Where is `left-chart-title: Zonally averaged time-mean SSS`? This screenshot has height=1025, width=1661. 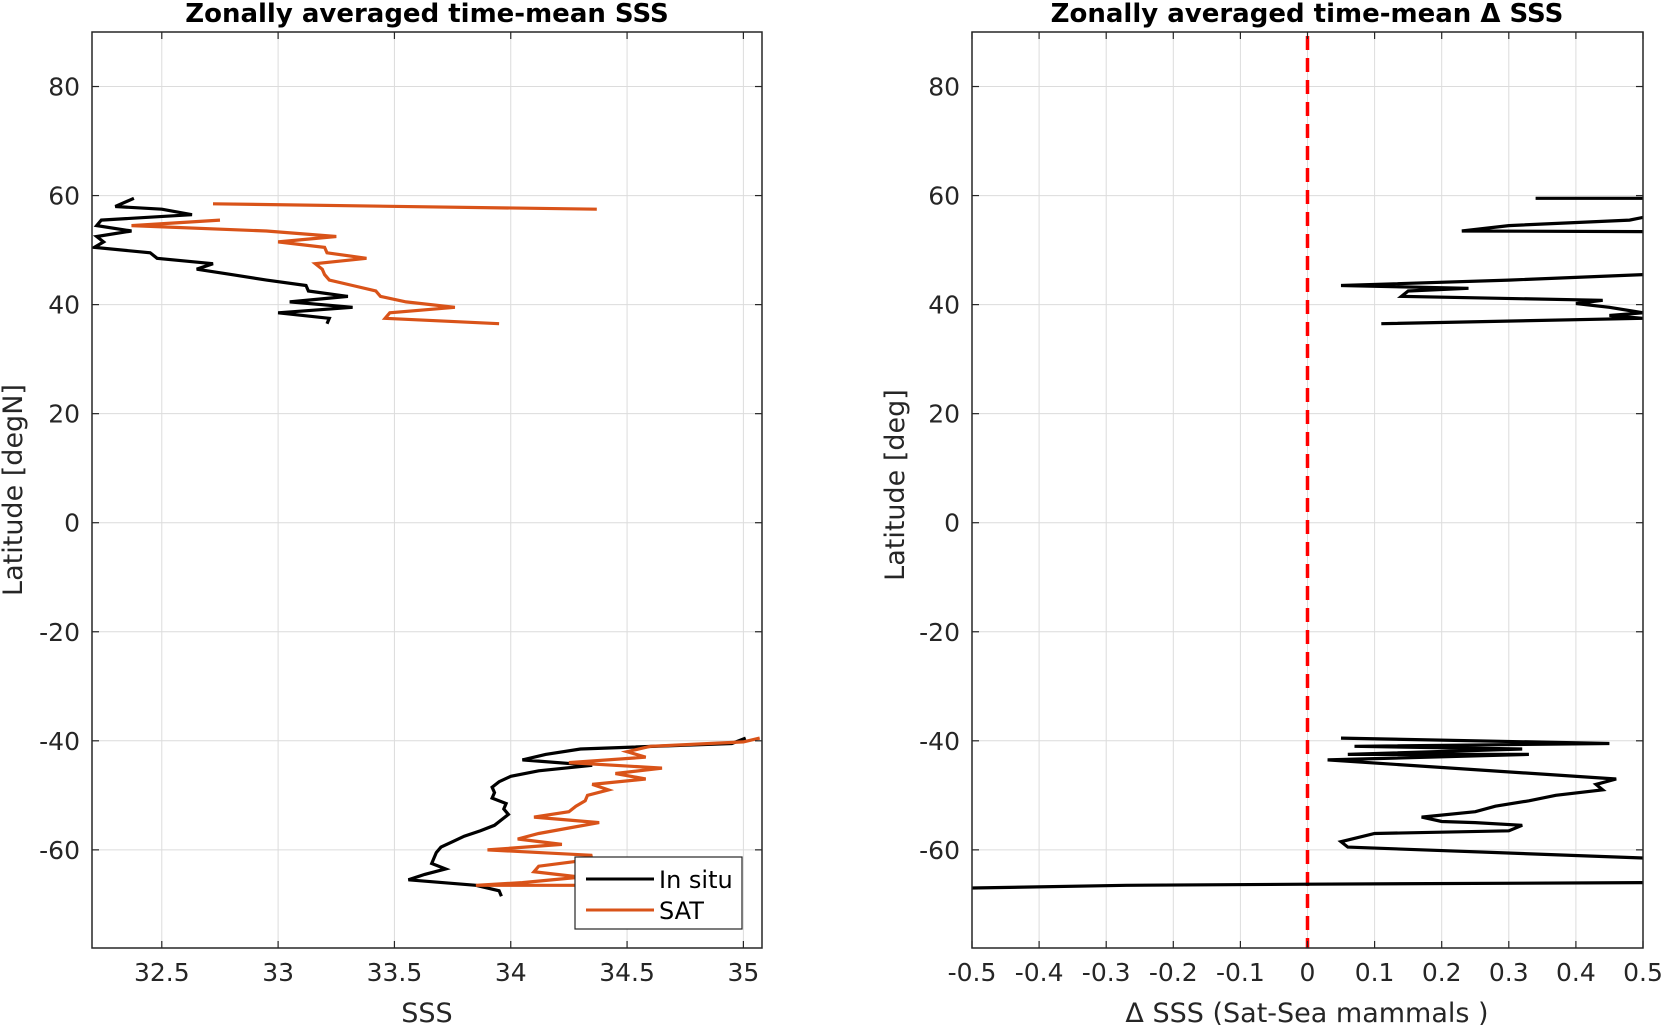 left-chart-title: Zonally averaged time-mean SSS is located at coordinates (427, 14).